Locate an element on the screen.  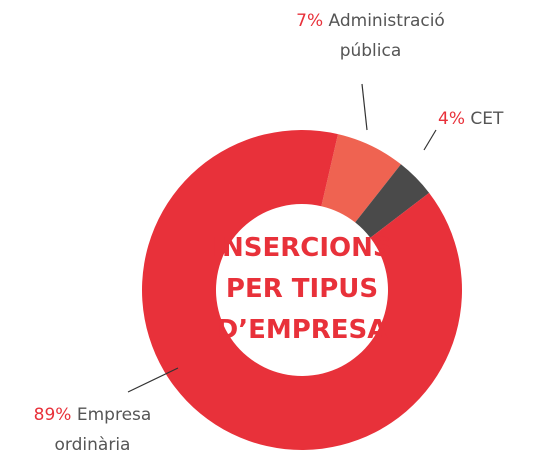
slice-label: 4% CET is located at coordinates (488, 119).